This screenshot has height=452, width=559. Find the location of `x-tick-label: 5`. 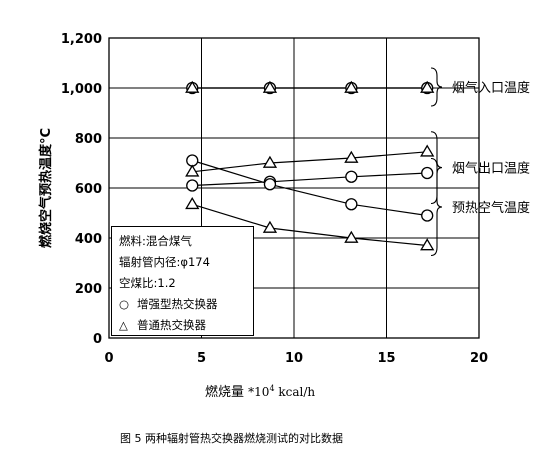

x-tick-label: 5 is located at coordinates (201, 358).